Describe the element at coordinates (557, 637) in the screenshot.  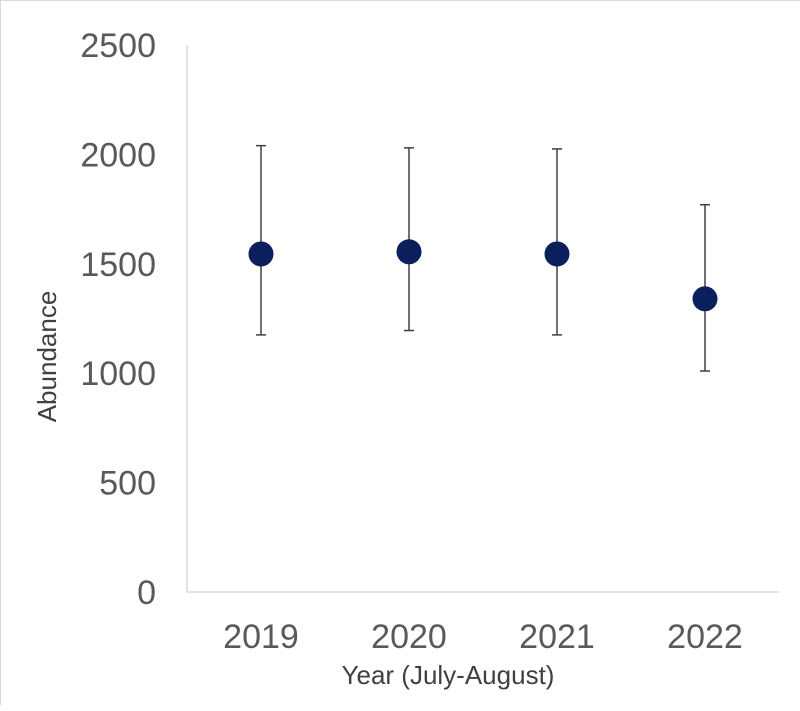
I see `x-tick-label: 2021` at that location.